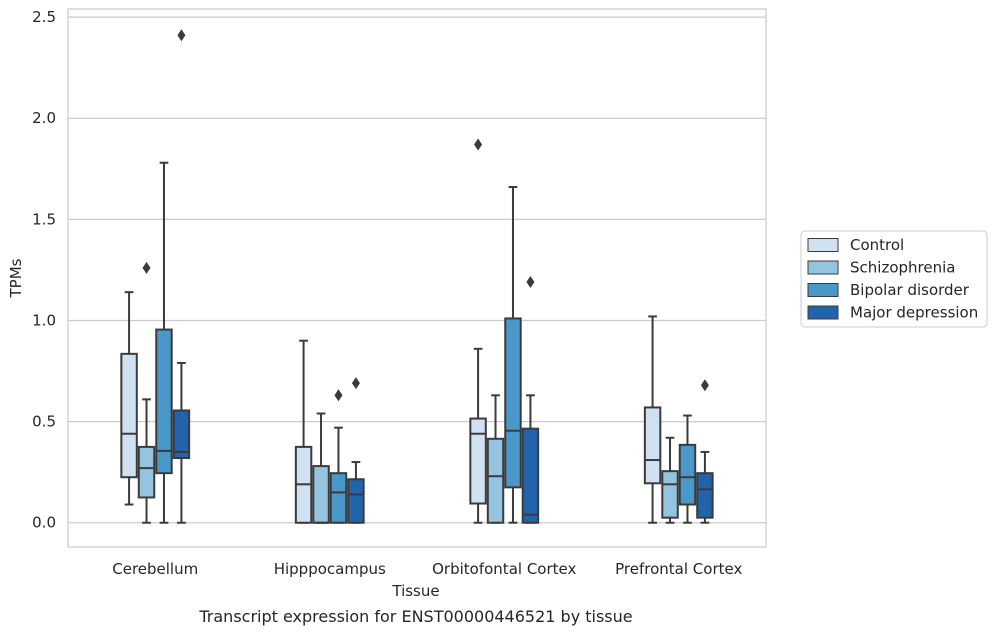  Describe the element at coordinates (44, 219) in the screenshot. I see `y-tick-label: 1.5` at that location.